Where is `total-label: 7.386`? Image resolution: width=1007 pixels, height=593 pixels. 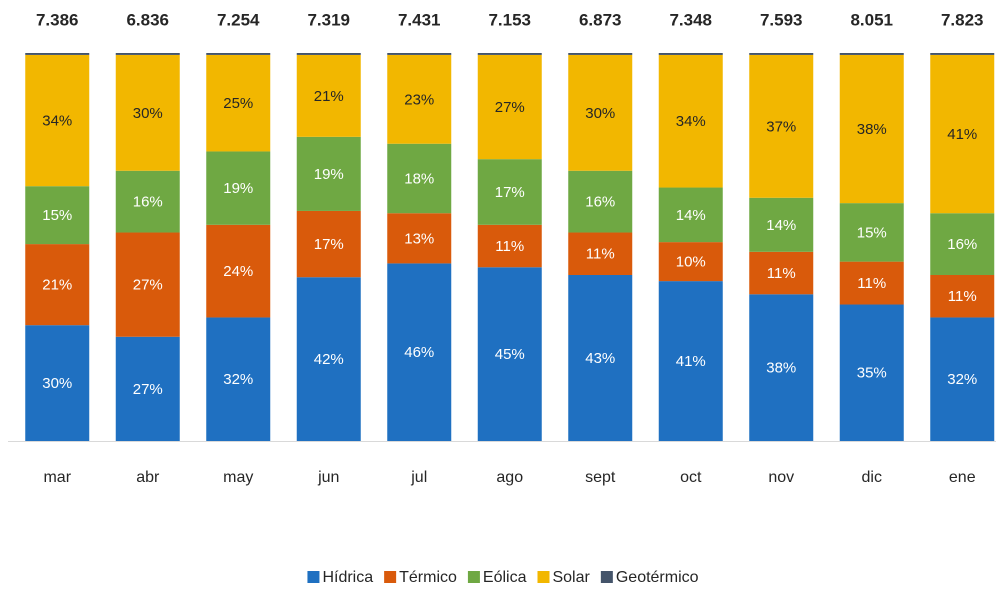
total-label: 7.386 is located at coordinates (57, 19).